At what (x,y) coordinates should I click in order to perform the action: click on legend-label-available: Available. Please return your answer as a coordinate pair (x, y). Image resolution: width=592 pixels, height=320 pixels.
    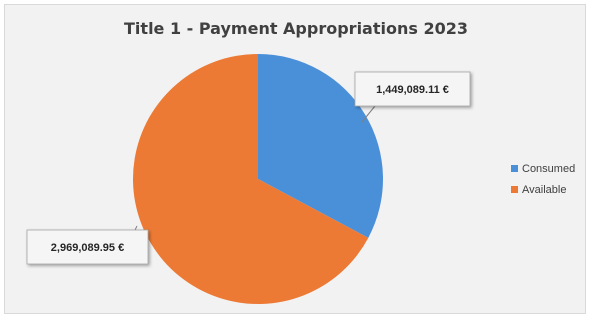
    Looking at the image, I should click on (544, 189).